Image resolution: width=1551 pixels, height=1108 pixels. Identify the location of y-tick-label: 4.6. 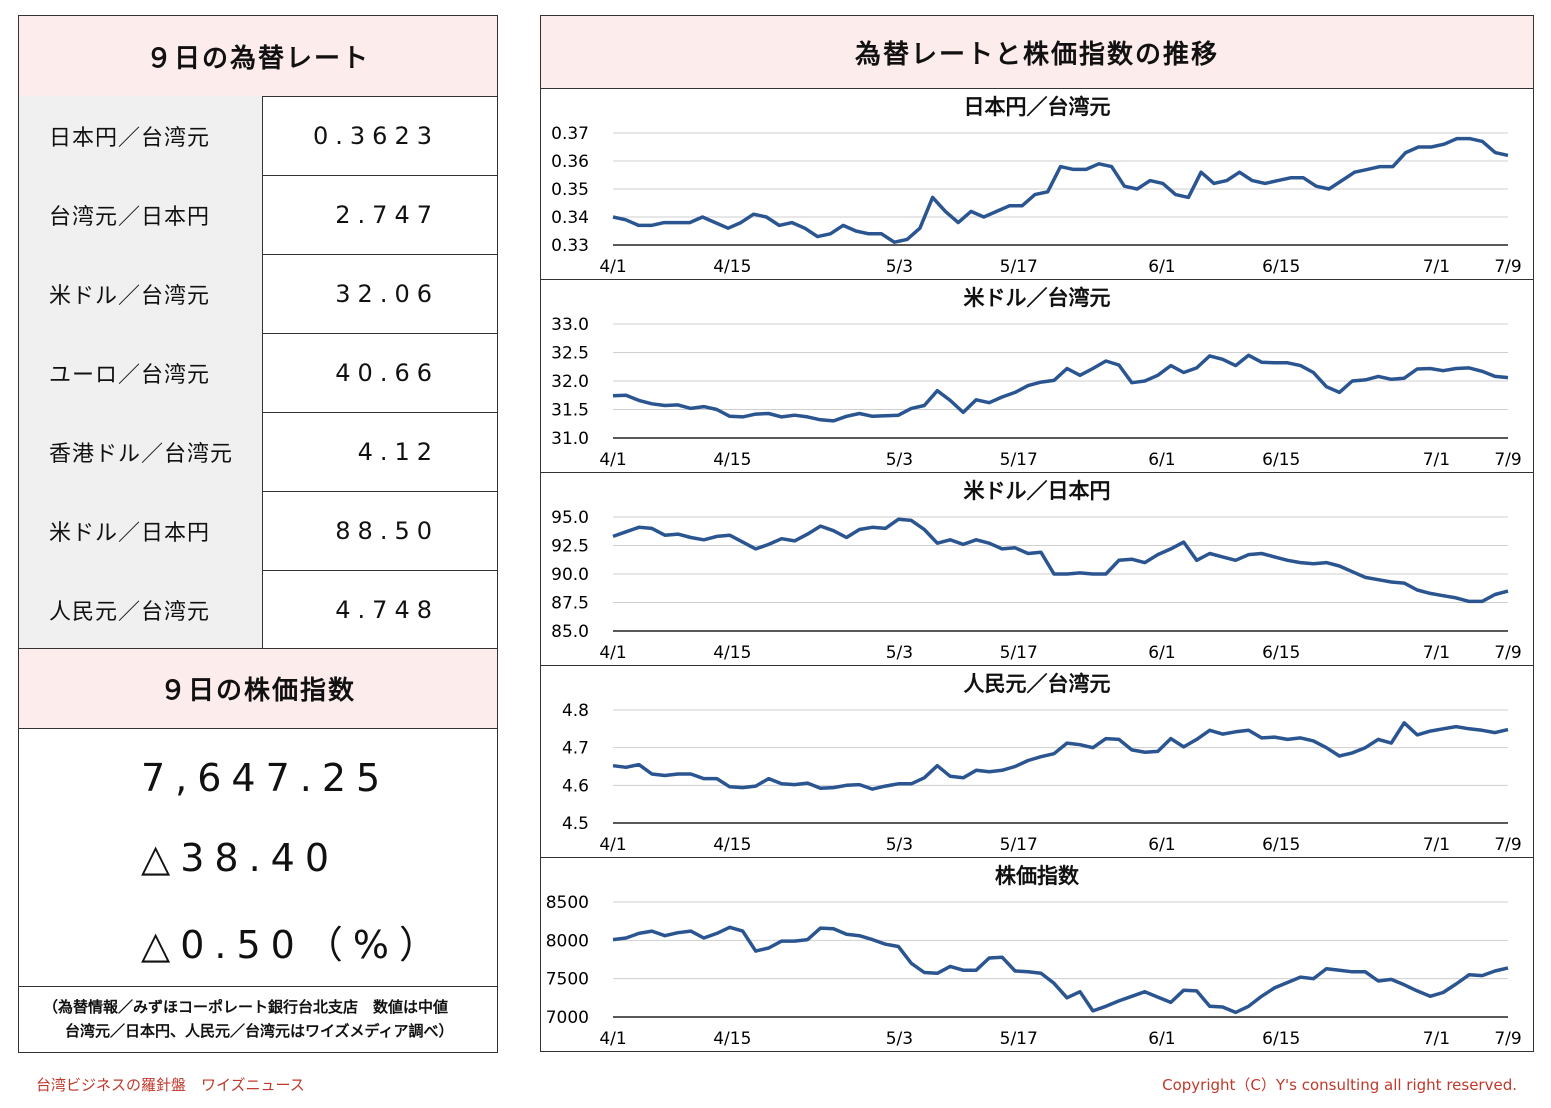
(575, 786).